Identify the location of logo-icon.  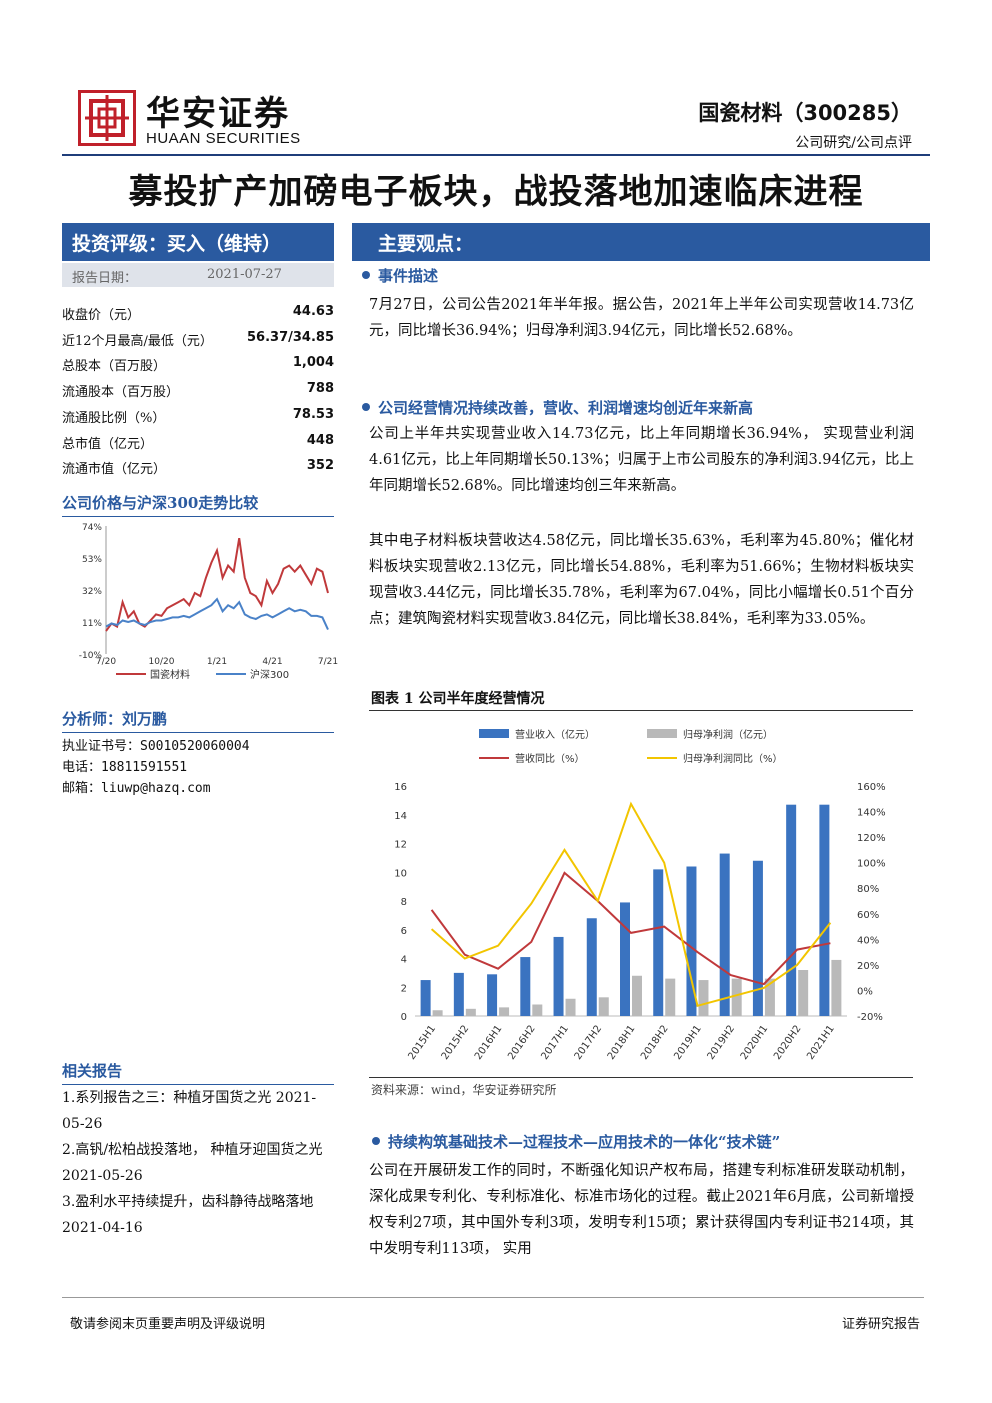
(107, 118).